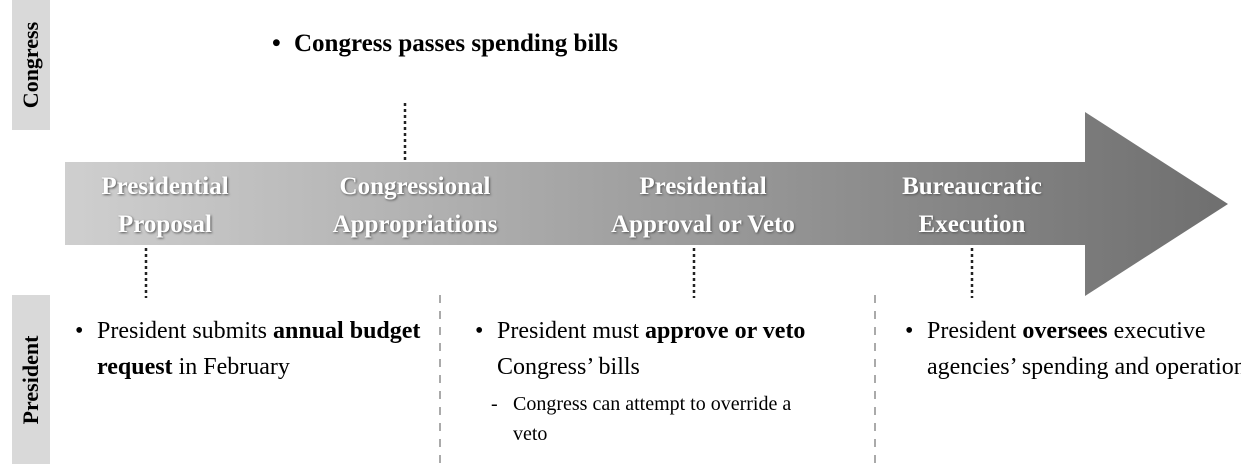  Describe the element at coordinates (972, 186) in the screenshot. I see `stage-line: Bureaucratic` at that location.